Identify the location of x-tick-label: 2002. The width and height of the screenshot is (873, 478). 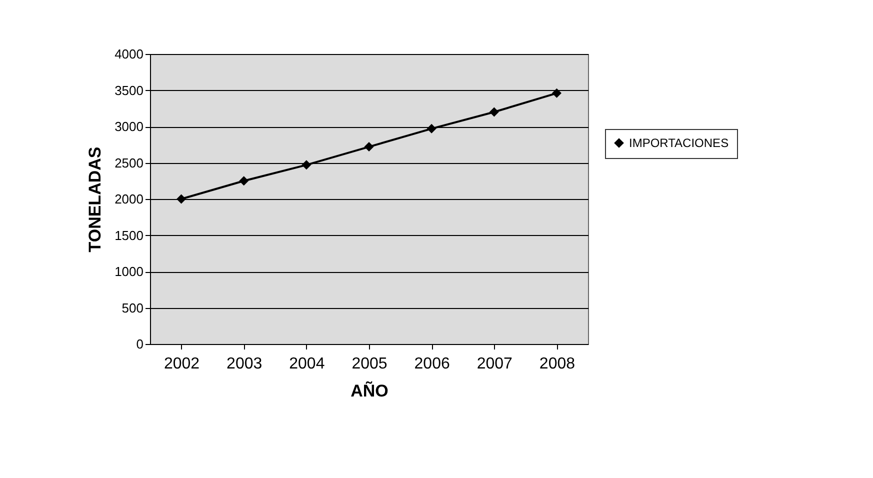
(182, 364).